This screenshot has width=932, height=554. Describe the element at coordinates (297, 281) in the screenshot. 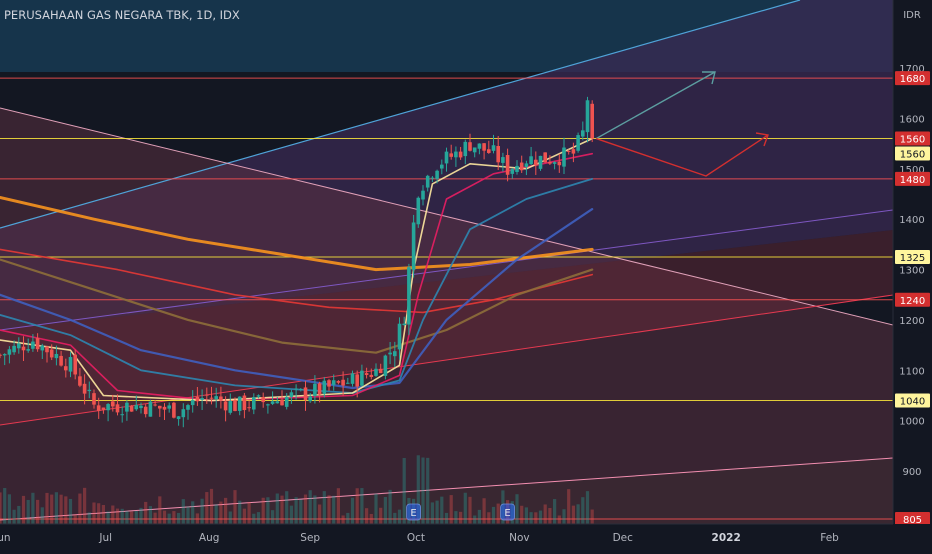

I see `moving-average-line` at that location.